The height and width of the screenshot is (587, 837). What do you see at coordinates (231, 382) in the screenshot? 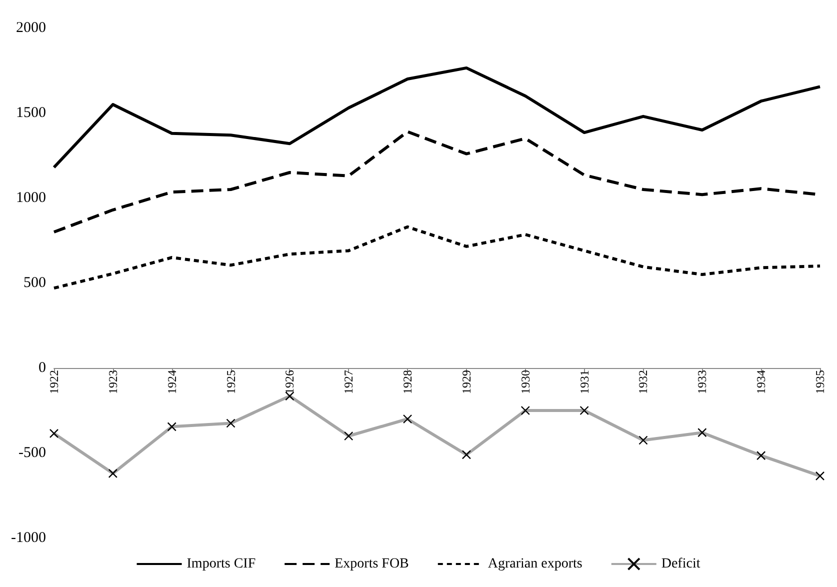
I see `x-tick-label: 1925` at bounding box center [231, 382].